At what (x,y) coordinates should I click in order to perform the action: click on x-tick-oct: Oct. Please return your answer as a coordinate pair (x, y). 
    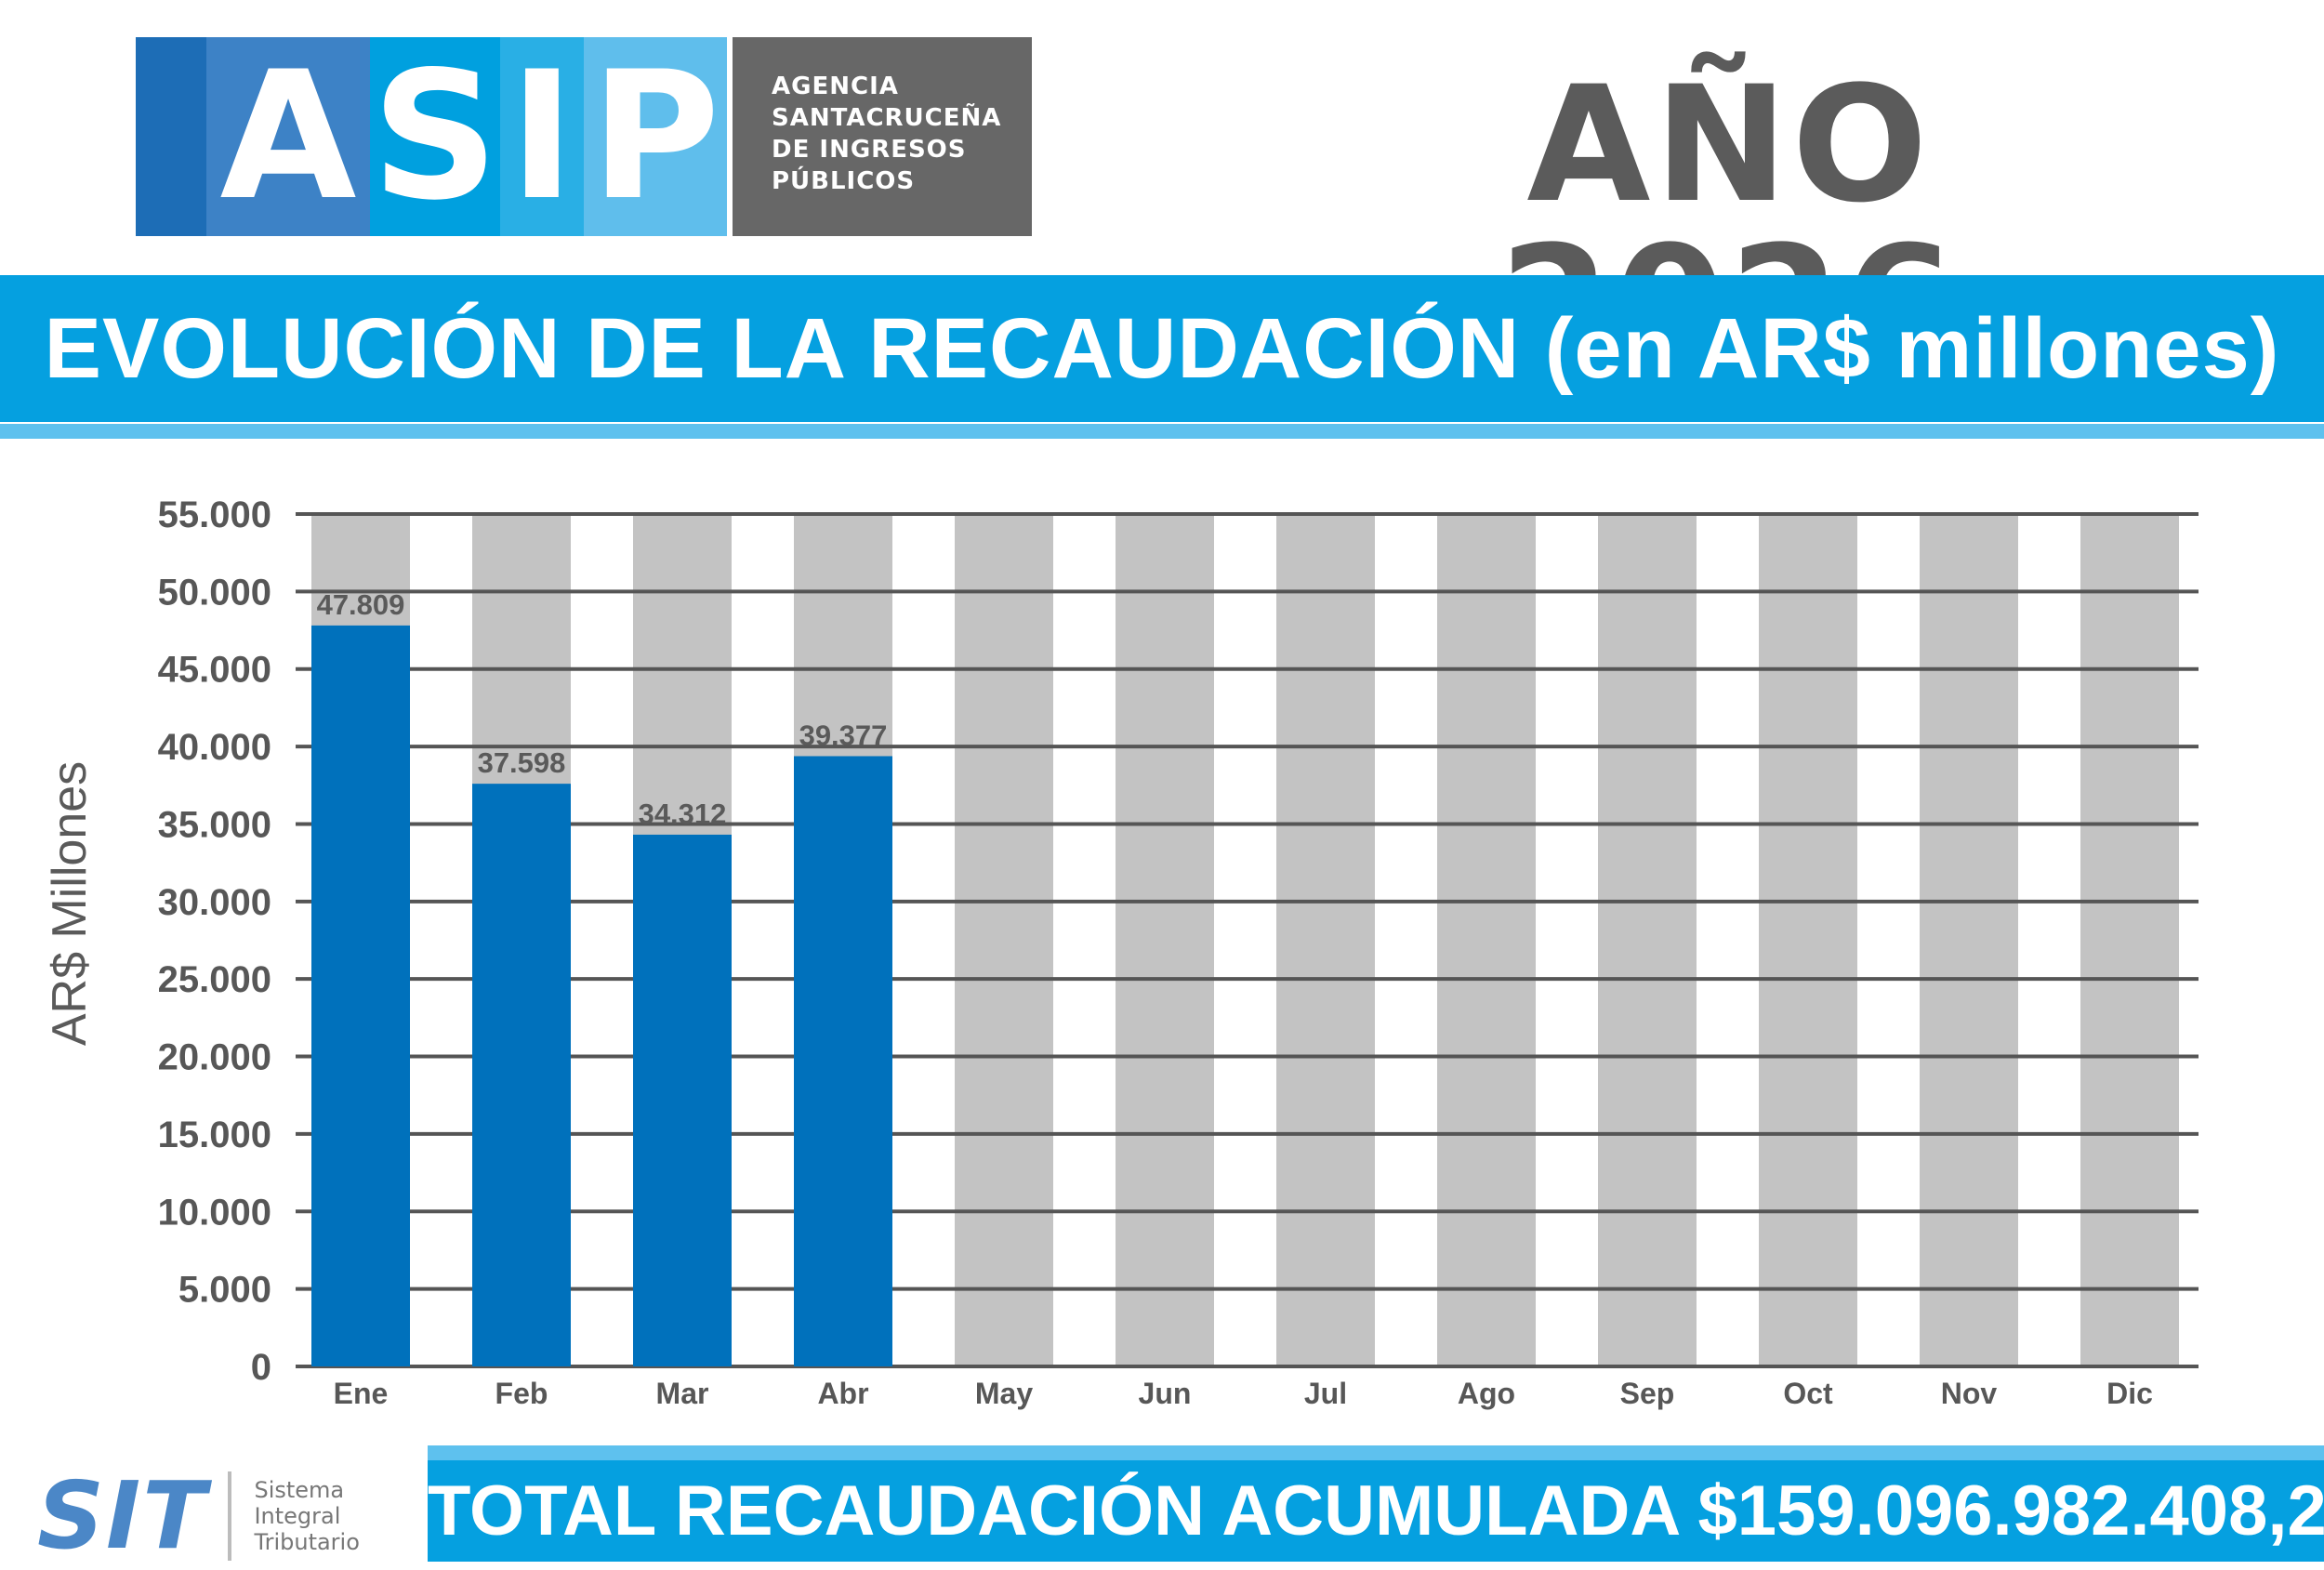
    Looking at the image, I should click on (1808, 1394).